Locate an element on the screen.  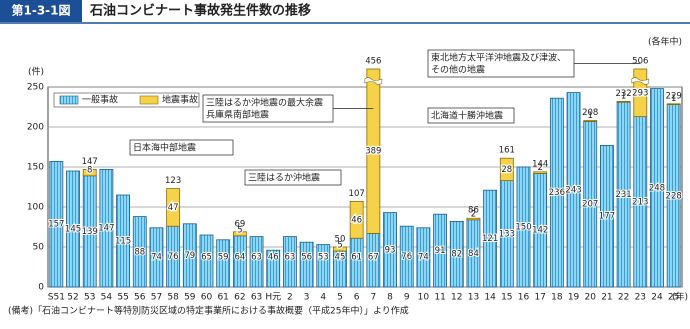
x-tick-label: 21 is located at coordinates (606, 298).